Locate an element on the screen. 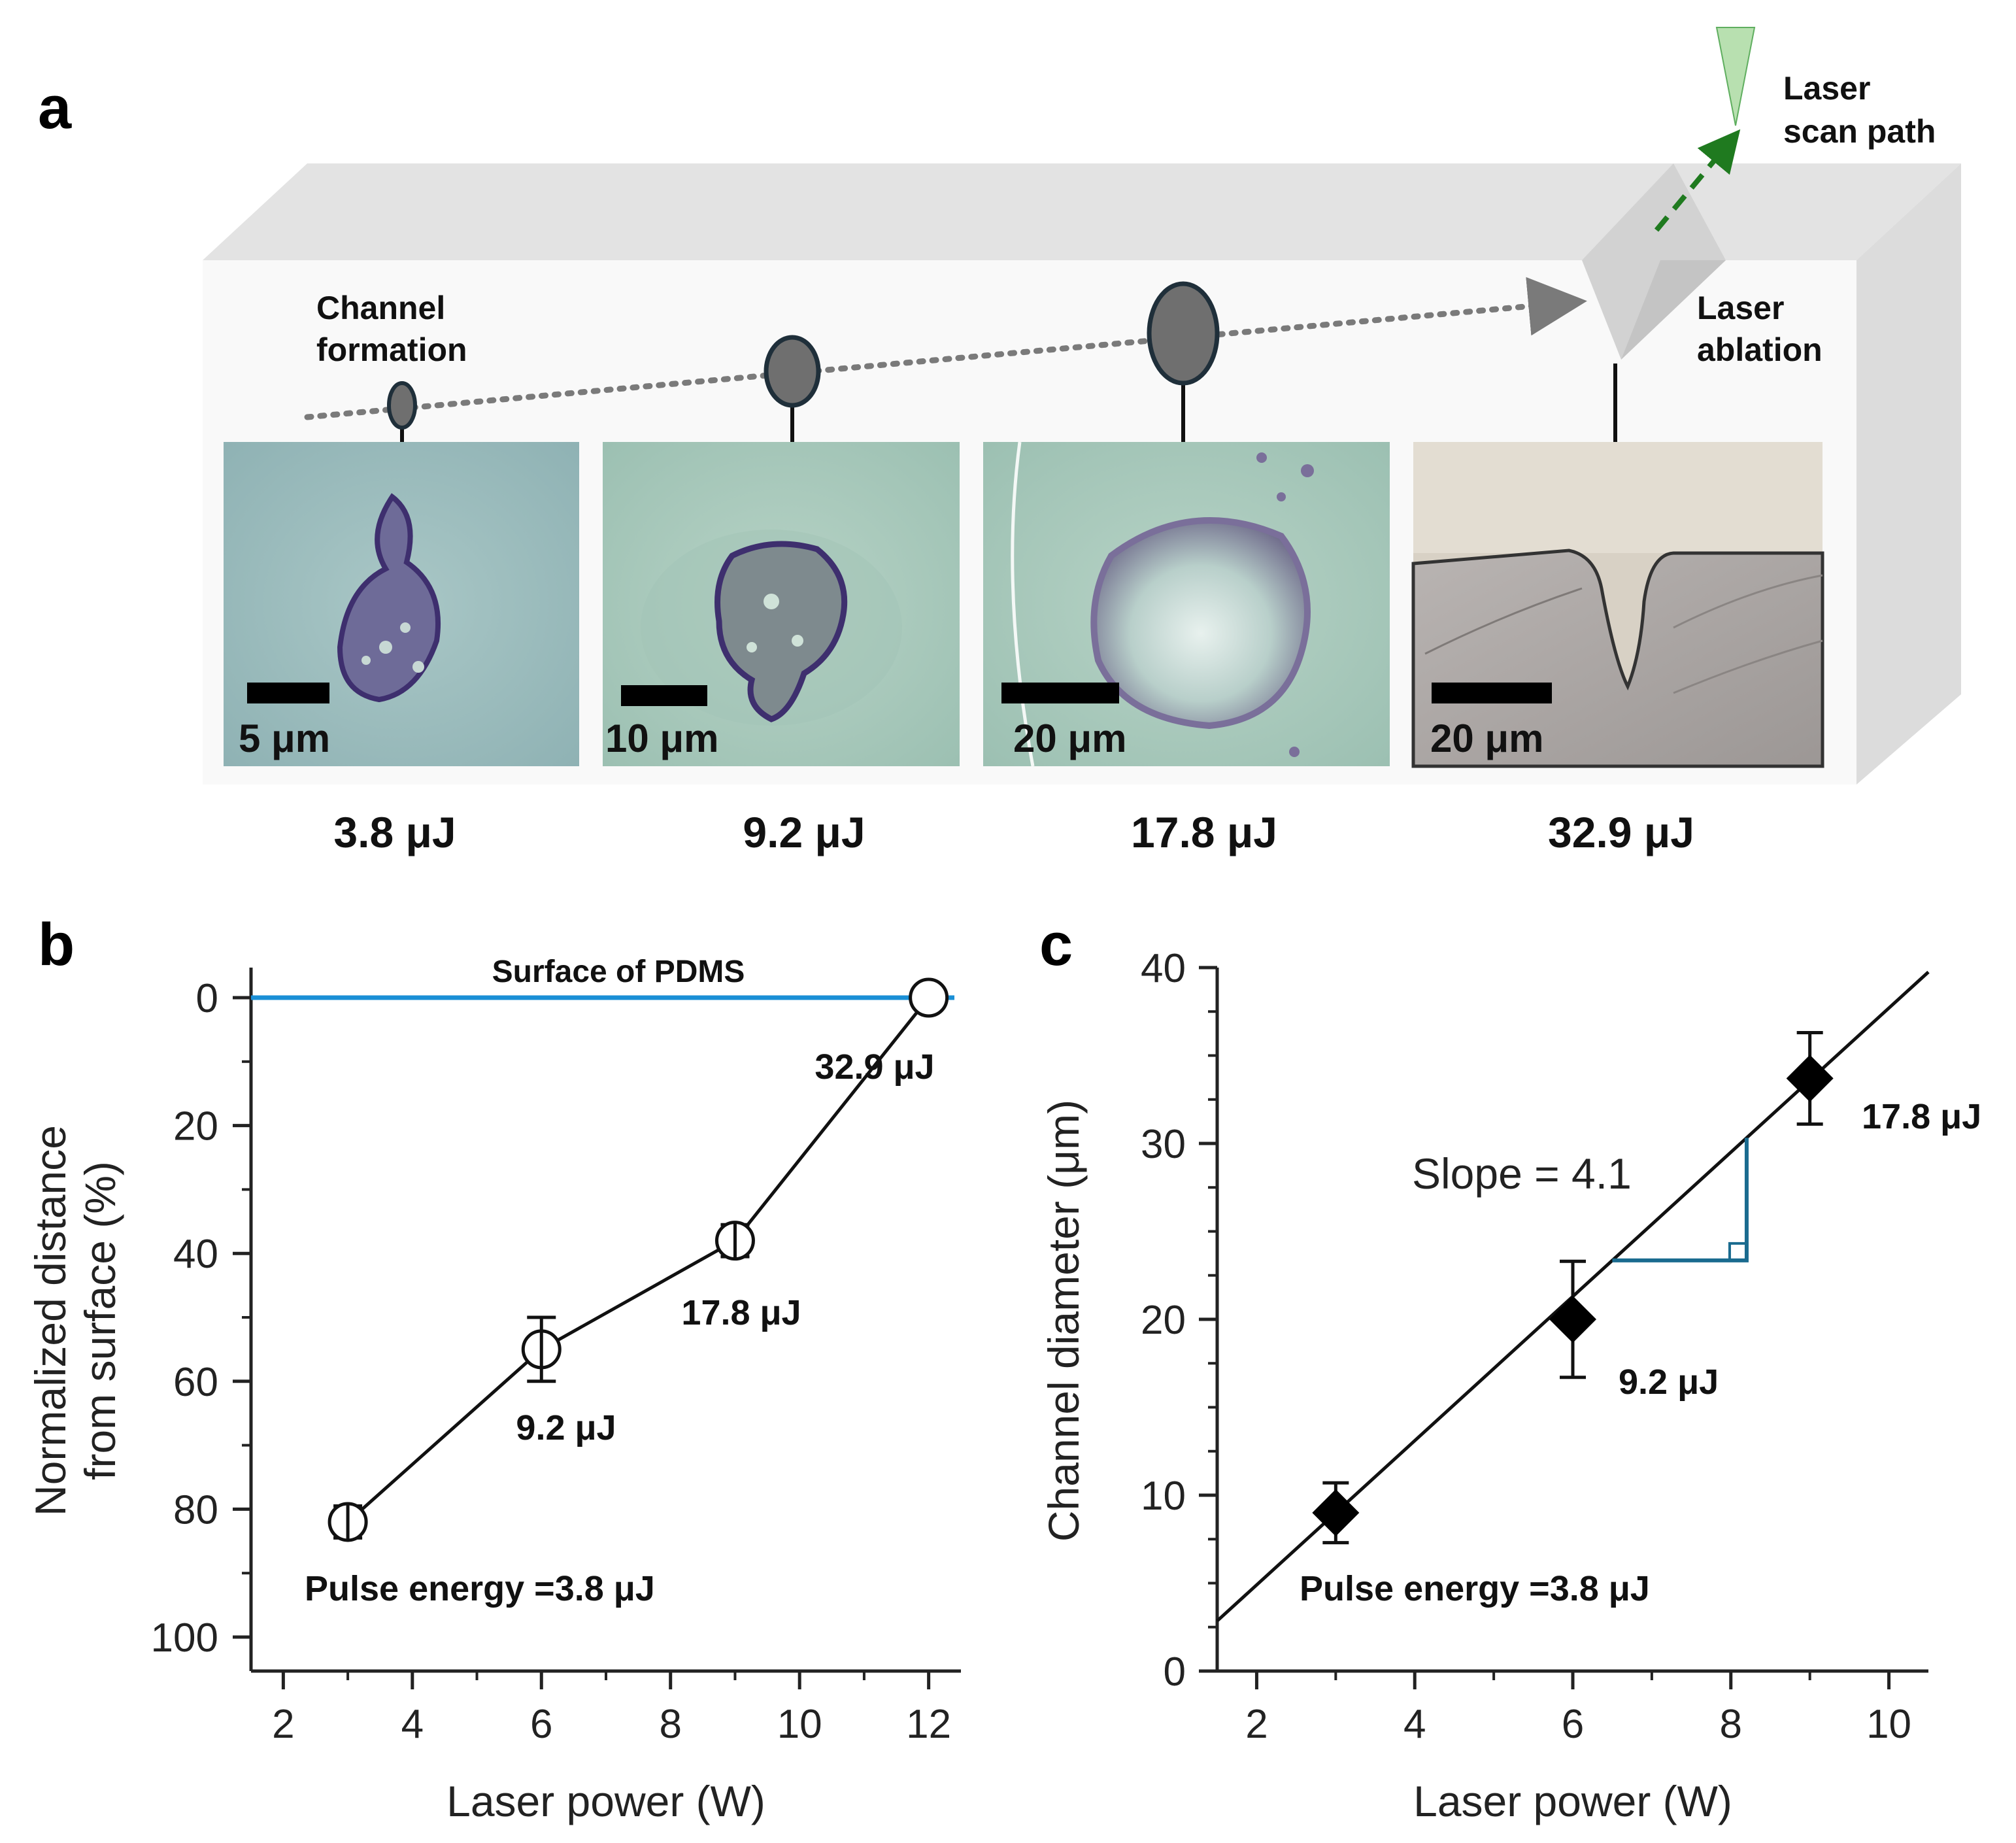 The height and width of the screenshot is (1843, 2016). energy-label-2: 9.2 μJ is located at coordinates (804, 832).